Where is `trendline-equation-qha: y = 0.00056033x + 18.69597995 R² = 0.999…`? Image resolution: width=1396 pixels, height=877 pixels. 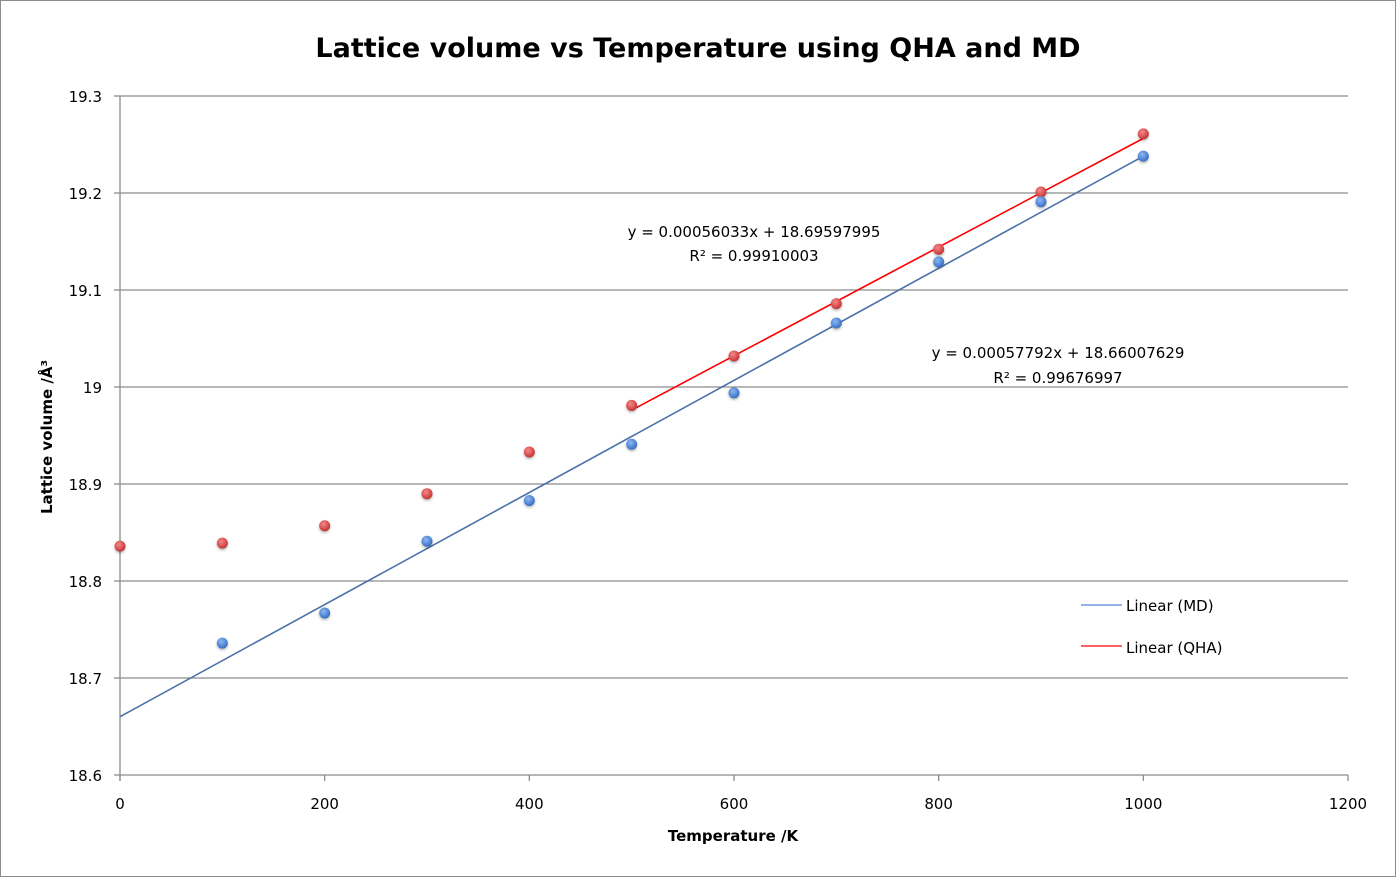 trendline-equation-qha: y = 0.00056033x + 18.69597995 R² = 0.999… is located at coordinates (754, 244).